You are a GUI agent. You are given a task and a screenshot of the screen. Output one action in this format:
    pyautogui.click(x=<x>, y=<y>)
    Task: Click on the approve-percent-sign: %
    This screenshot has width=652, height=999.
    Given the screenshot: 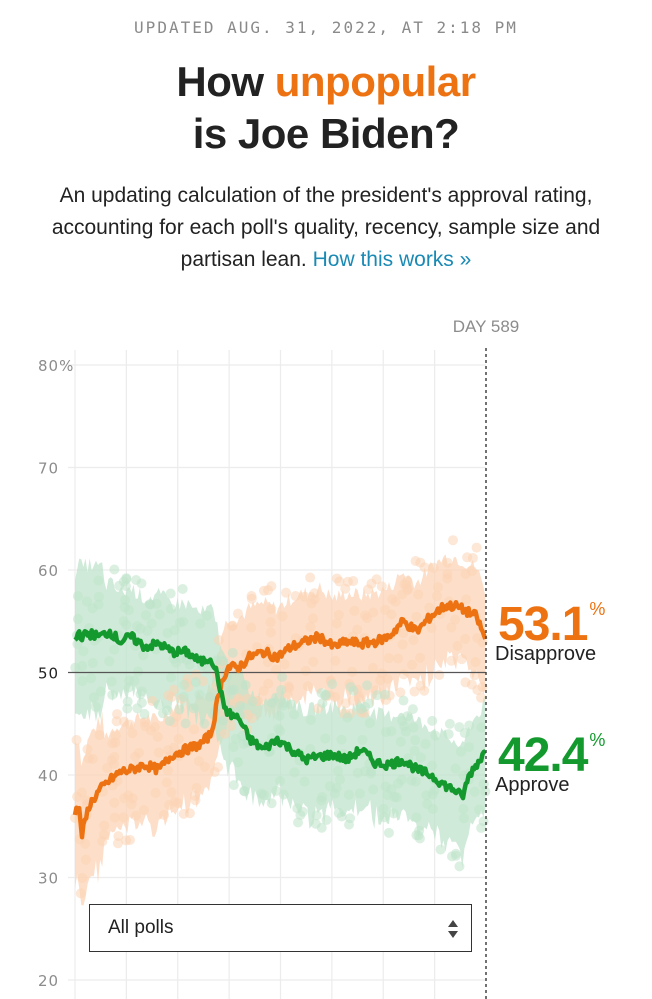 What is the action you would take?
    pyautogui.click(x=597, y=740)
    